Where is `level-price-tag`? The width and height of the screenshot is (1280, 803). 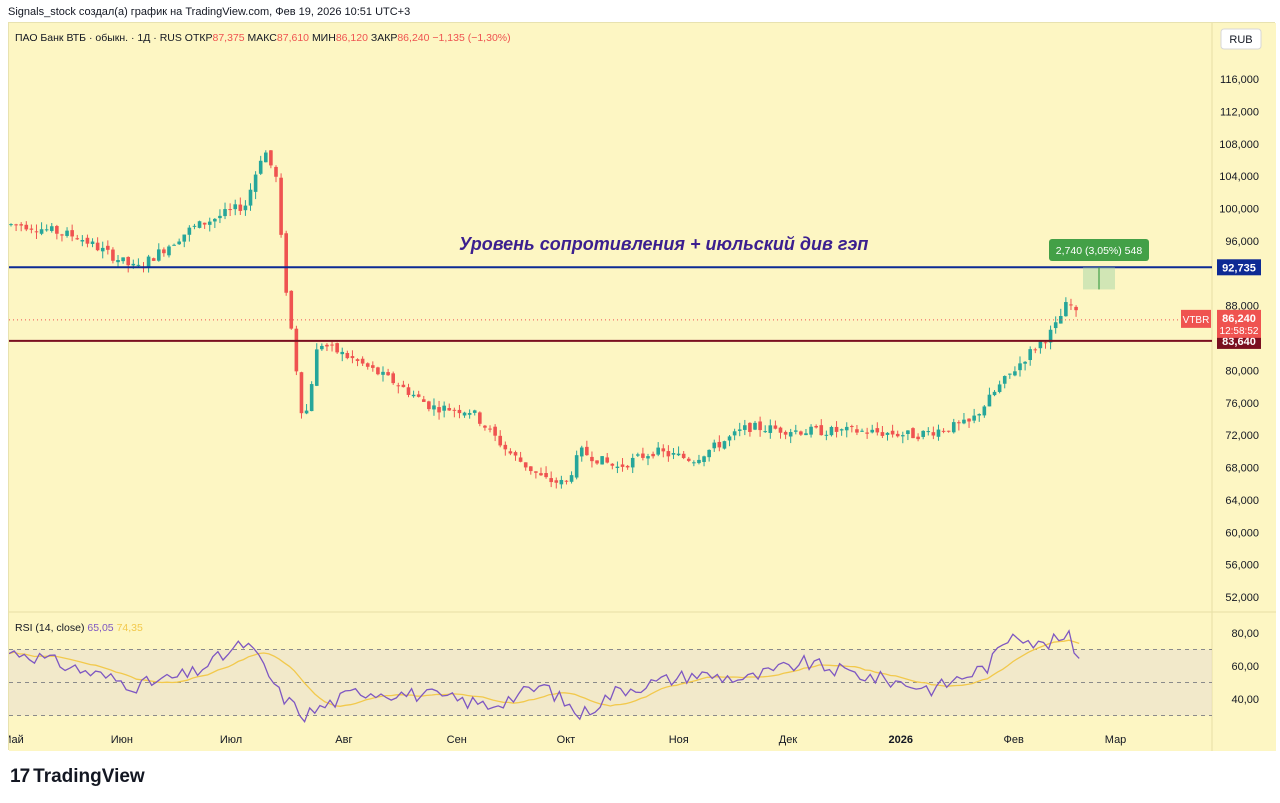
level-price-tag is located at coordinates (1239, 267).